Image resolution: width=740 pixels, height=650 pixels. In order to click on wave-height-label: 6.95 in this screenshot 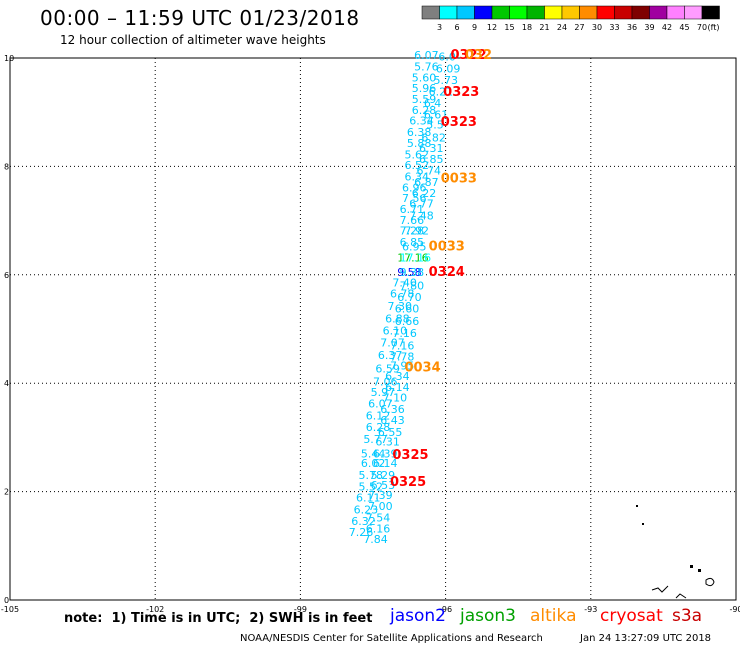, I will do `click(414, 246)`.